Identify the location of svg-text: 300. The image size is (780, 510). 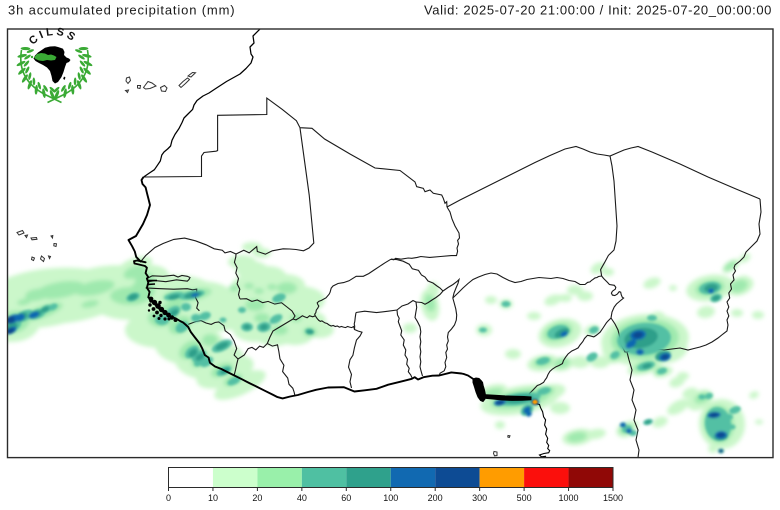
(479, 498).